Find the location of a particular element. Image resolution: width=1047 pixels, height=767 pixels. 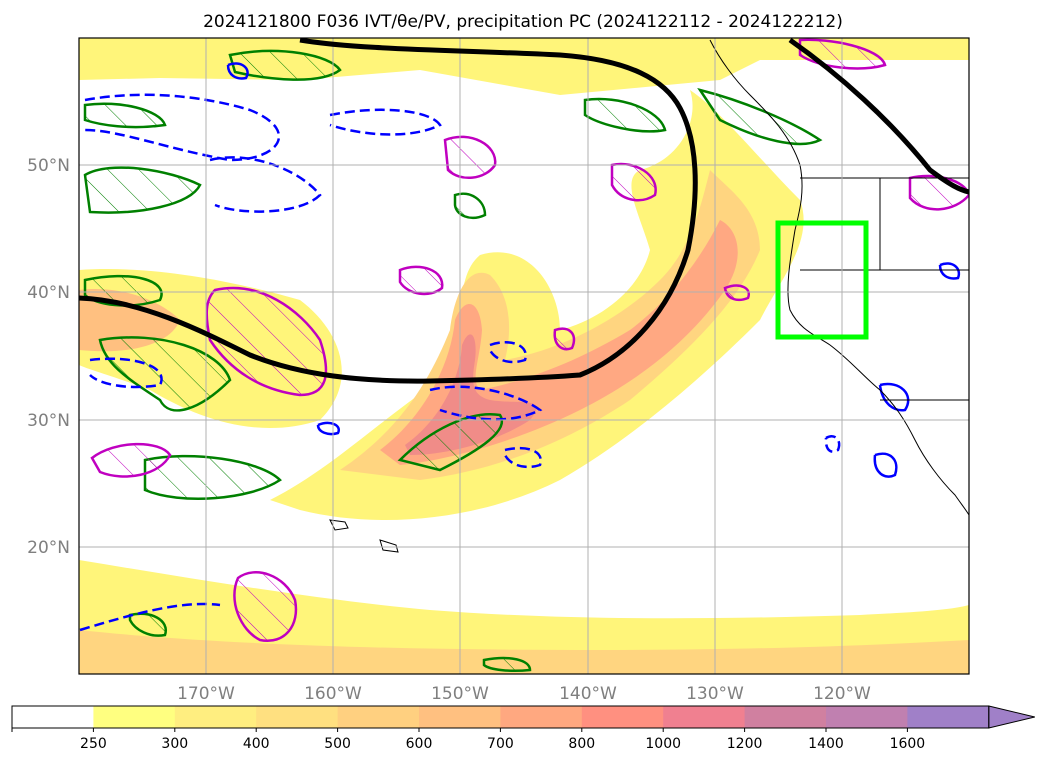

lat-tick-20n: 20°N is located at coordinates (48, 548).